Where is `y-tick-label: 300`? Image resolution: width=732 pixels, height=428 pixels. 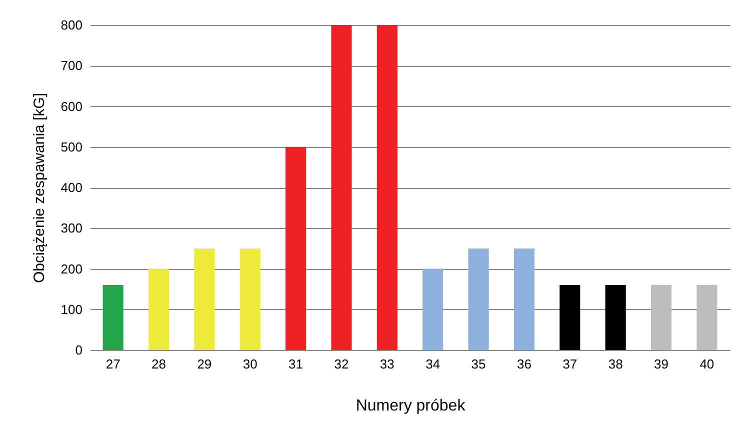 y-tick-label: 300 is located at coordinates (71, 228).